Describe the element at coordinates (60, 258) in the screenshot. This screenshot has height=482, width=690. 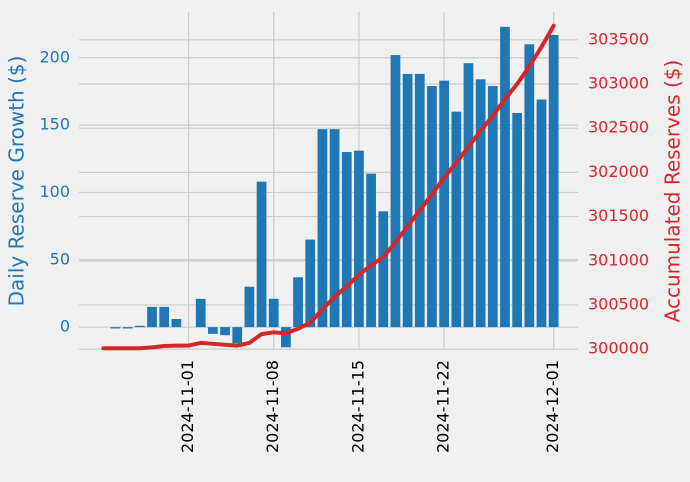
I see `y-tick-label: 50` at that location.